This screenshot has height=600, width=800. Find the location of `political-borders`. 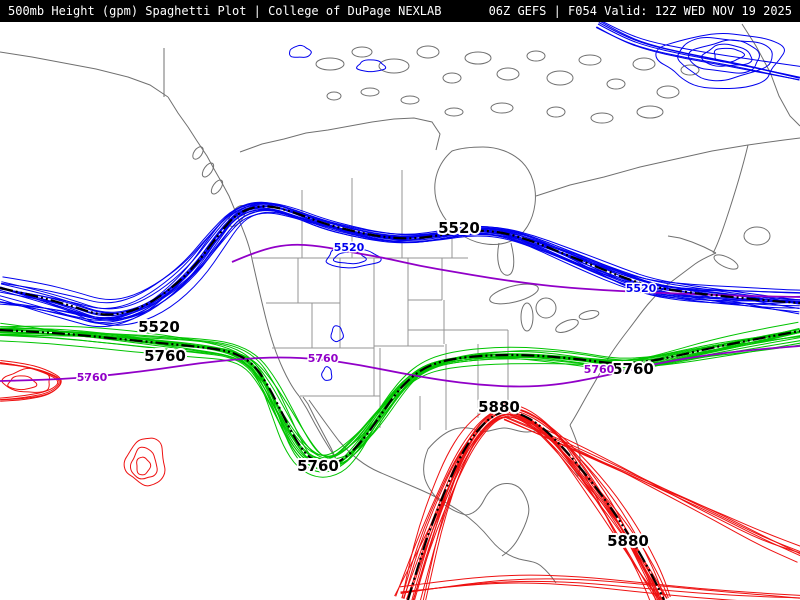

political-borders is located at coordinates (380, 300).